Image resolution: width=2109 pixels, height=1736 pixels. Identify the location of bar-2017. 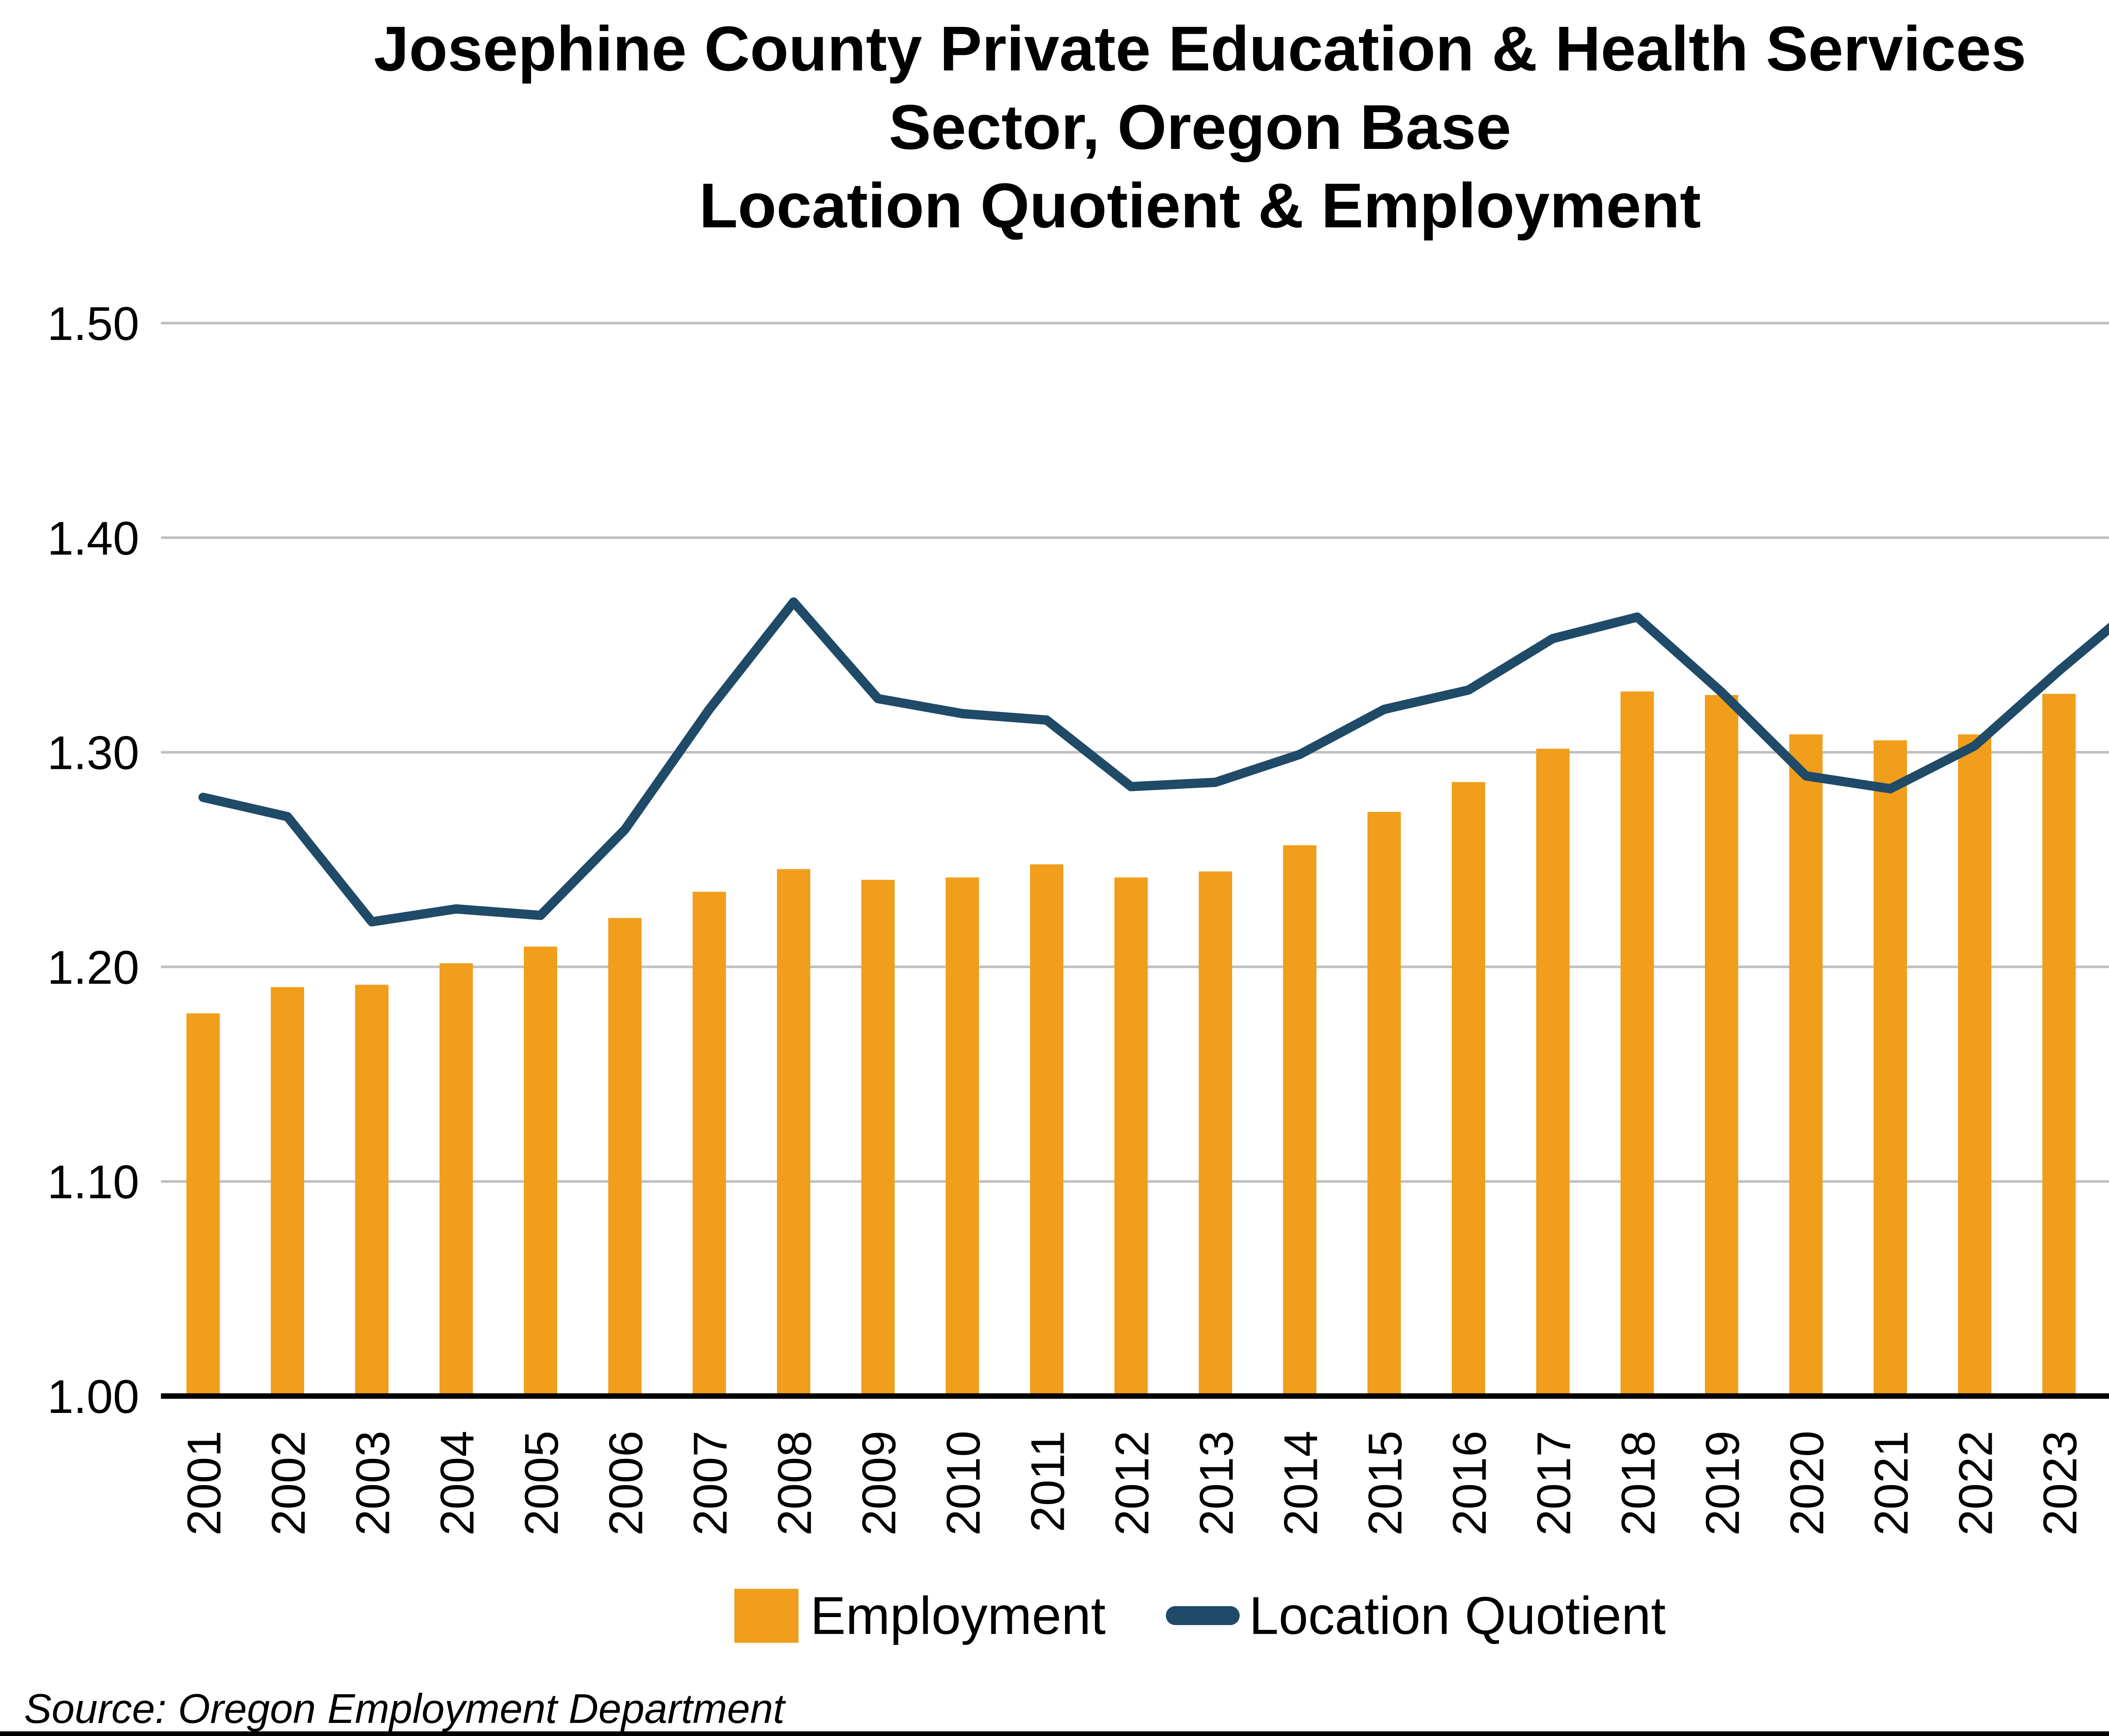
(1553, 1072).